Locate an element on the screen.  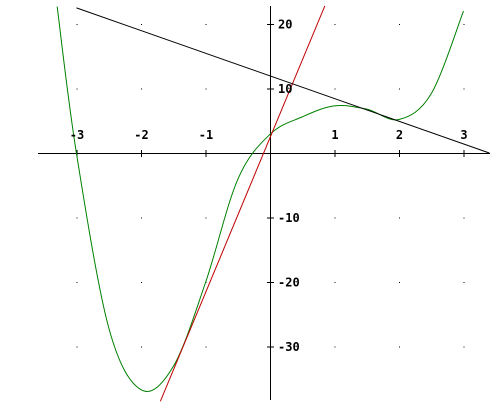
y-tick-label: -10 is located at coordinates (289, 218).